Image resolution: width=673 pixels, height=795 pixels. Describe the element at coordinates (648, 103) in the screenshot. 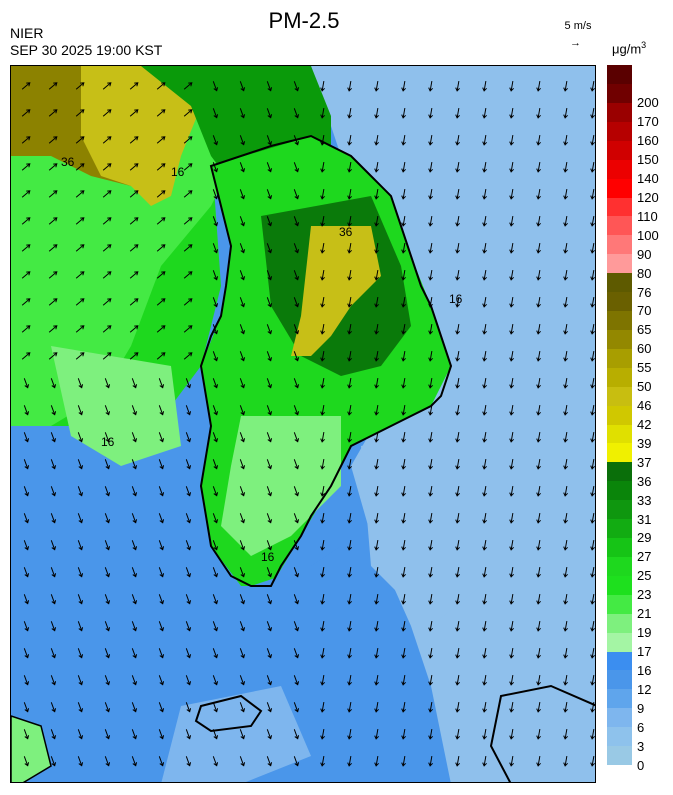

I see `colorbar-tick-label: 200` at that location.